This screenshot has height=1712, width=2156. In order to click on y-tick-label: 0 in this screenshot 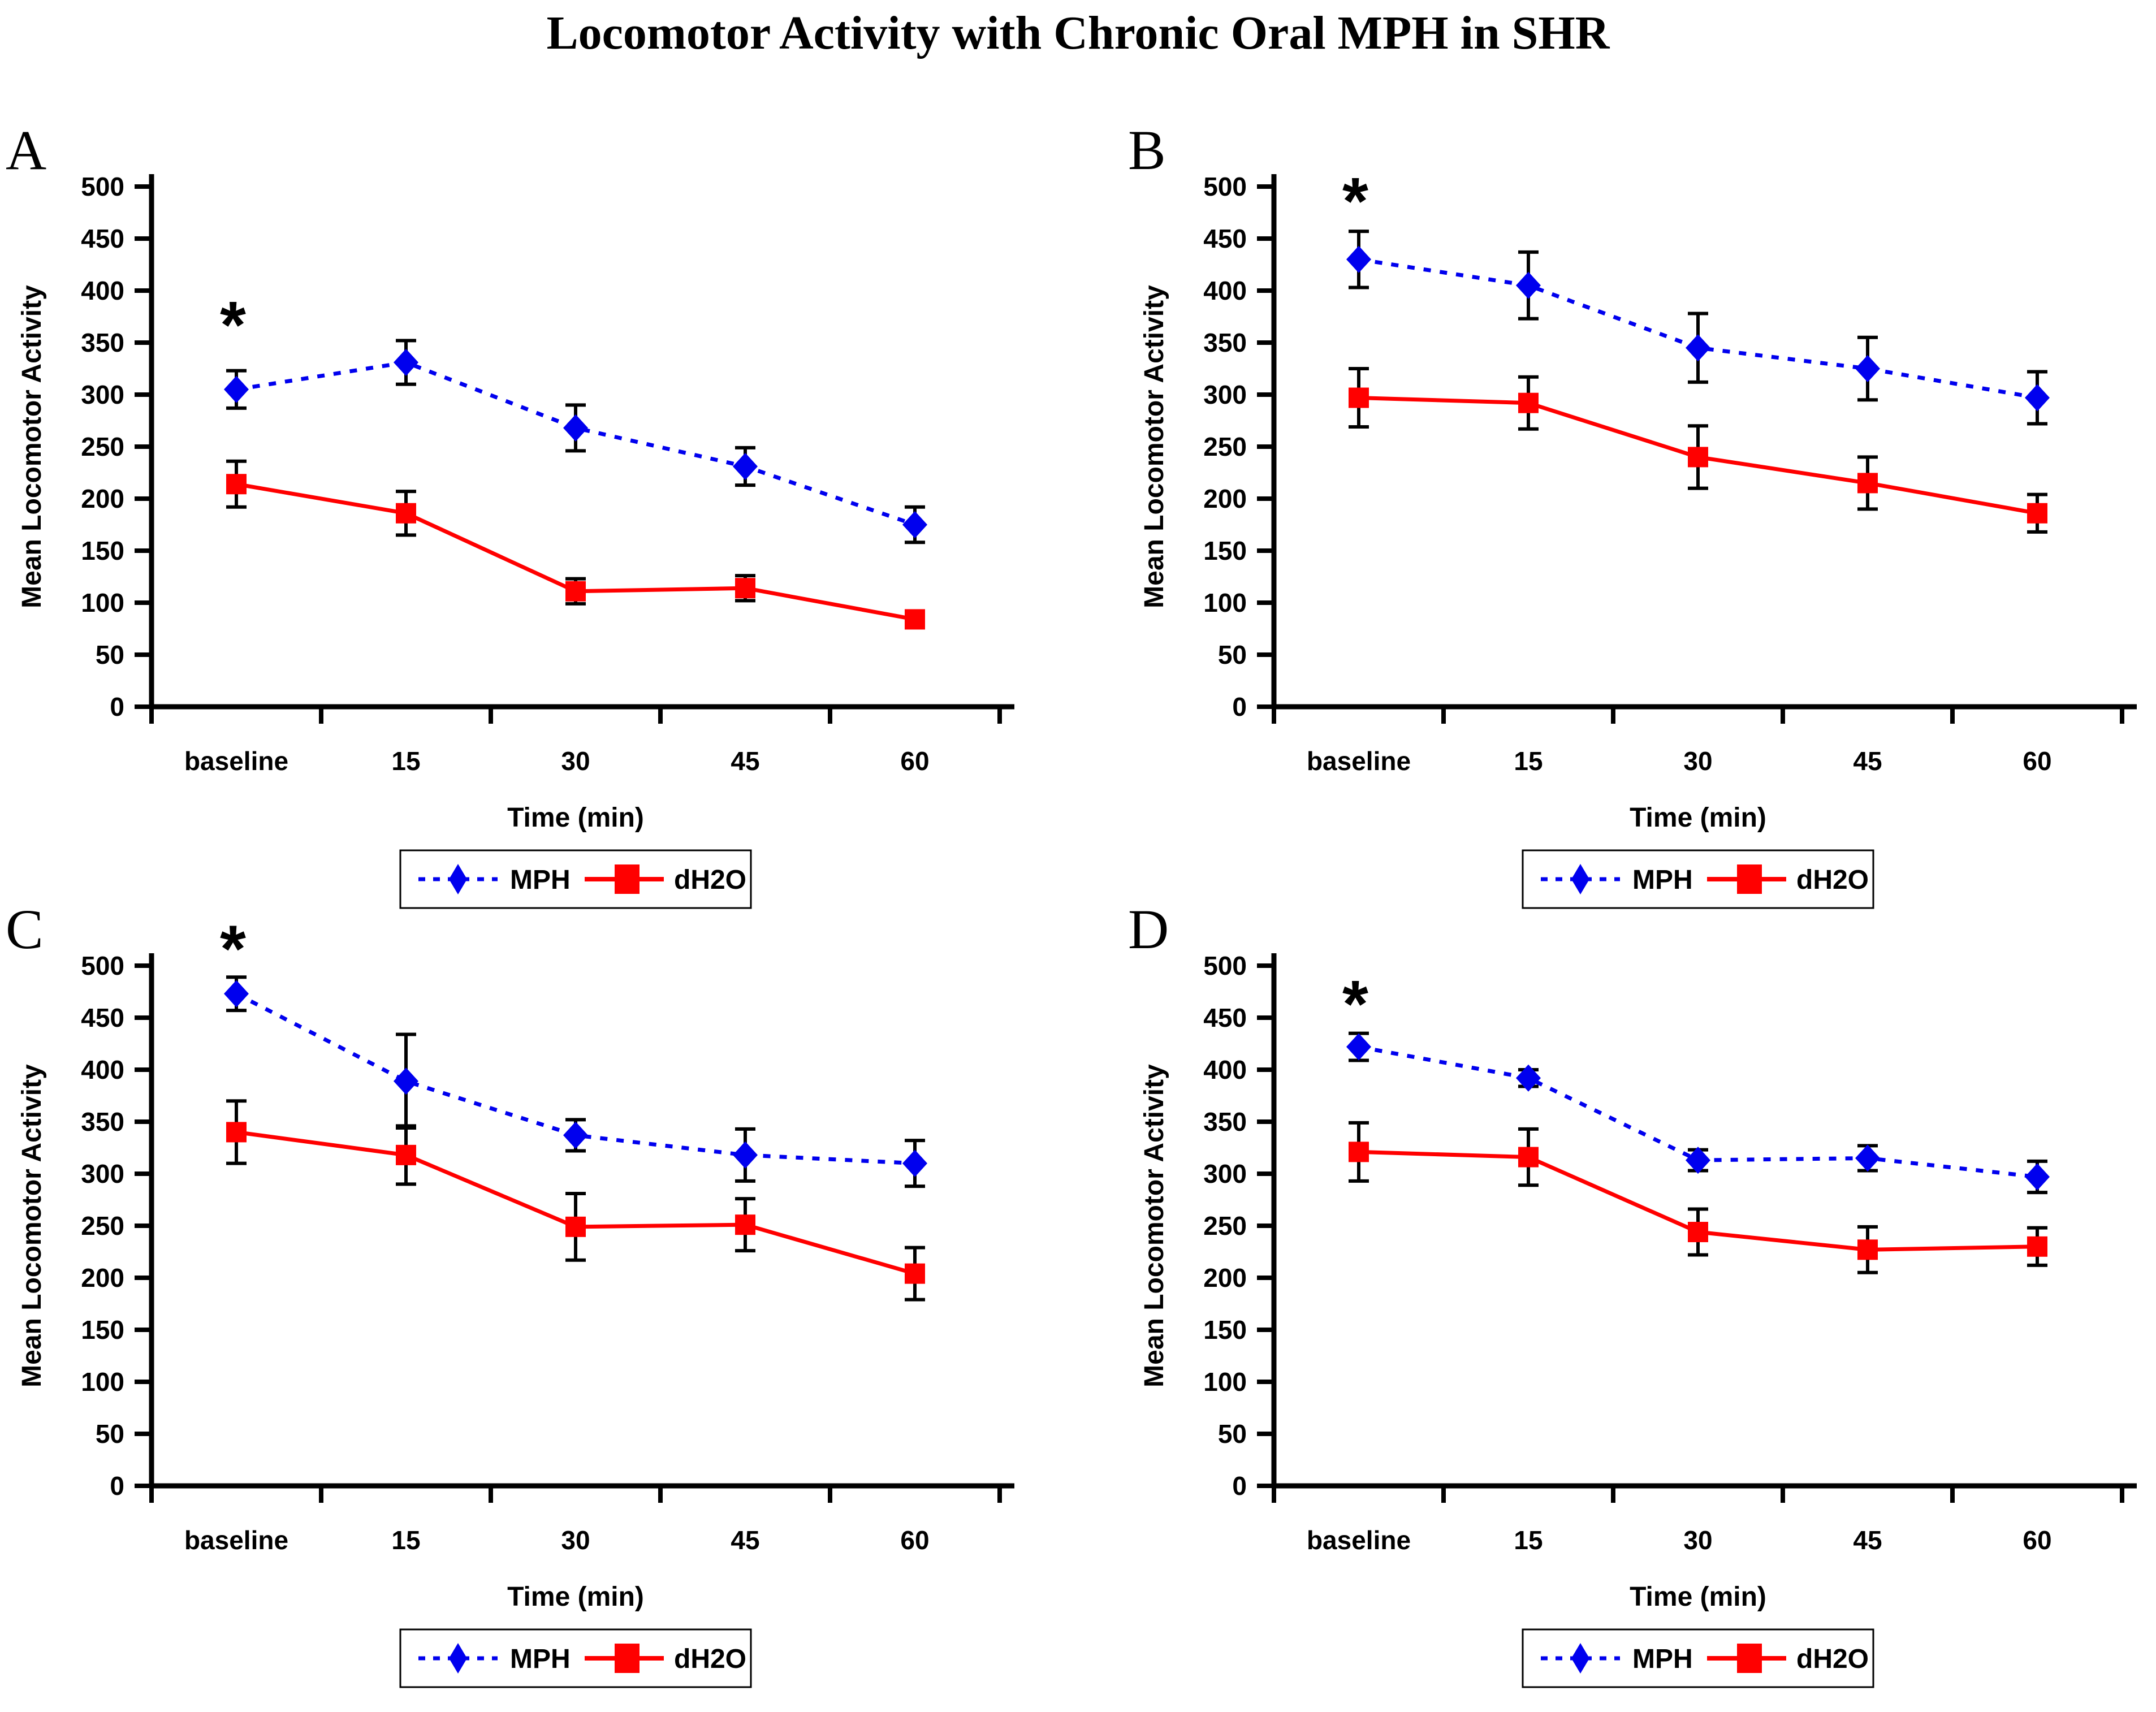, I will do `click(117, 706)`.